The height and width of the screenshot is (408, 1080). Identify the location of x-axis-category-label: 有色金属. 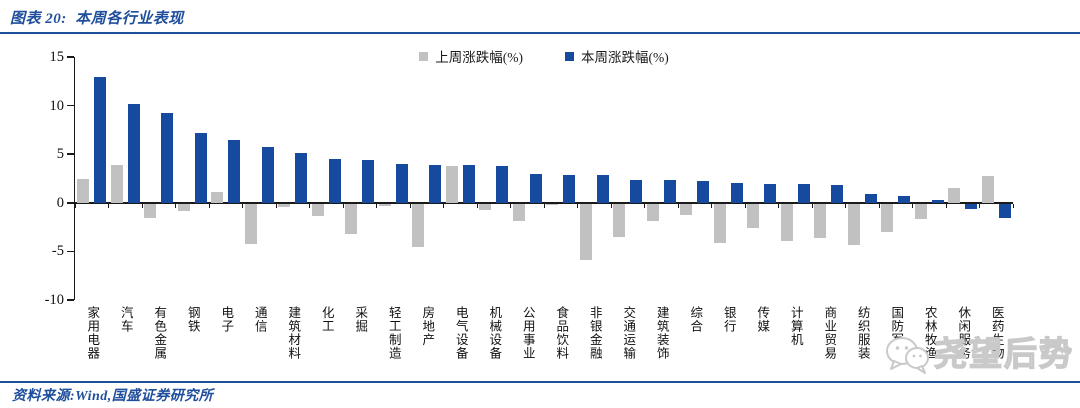
(159, 333).